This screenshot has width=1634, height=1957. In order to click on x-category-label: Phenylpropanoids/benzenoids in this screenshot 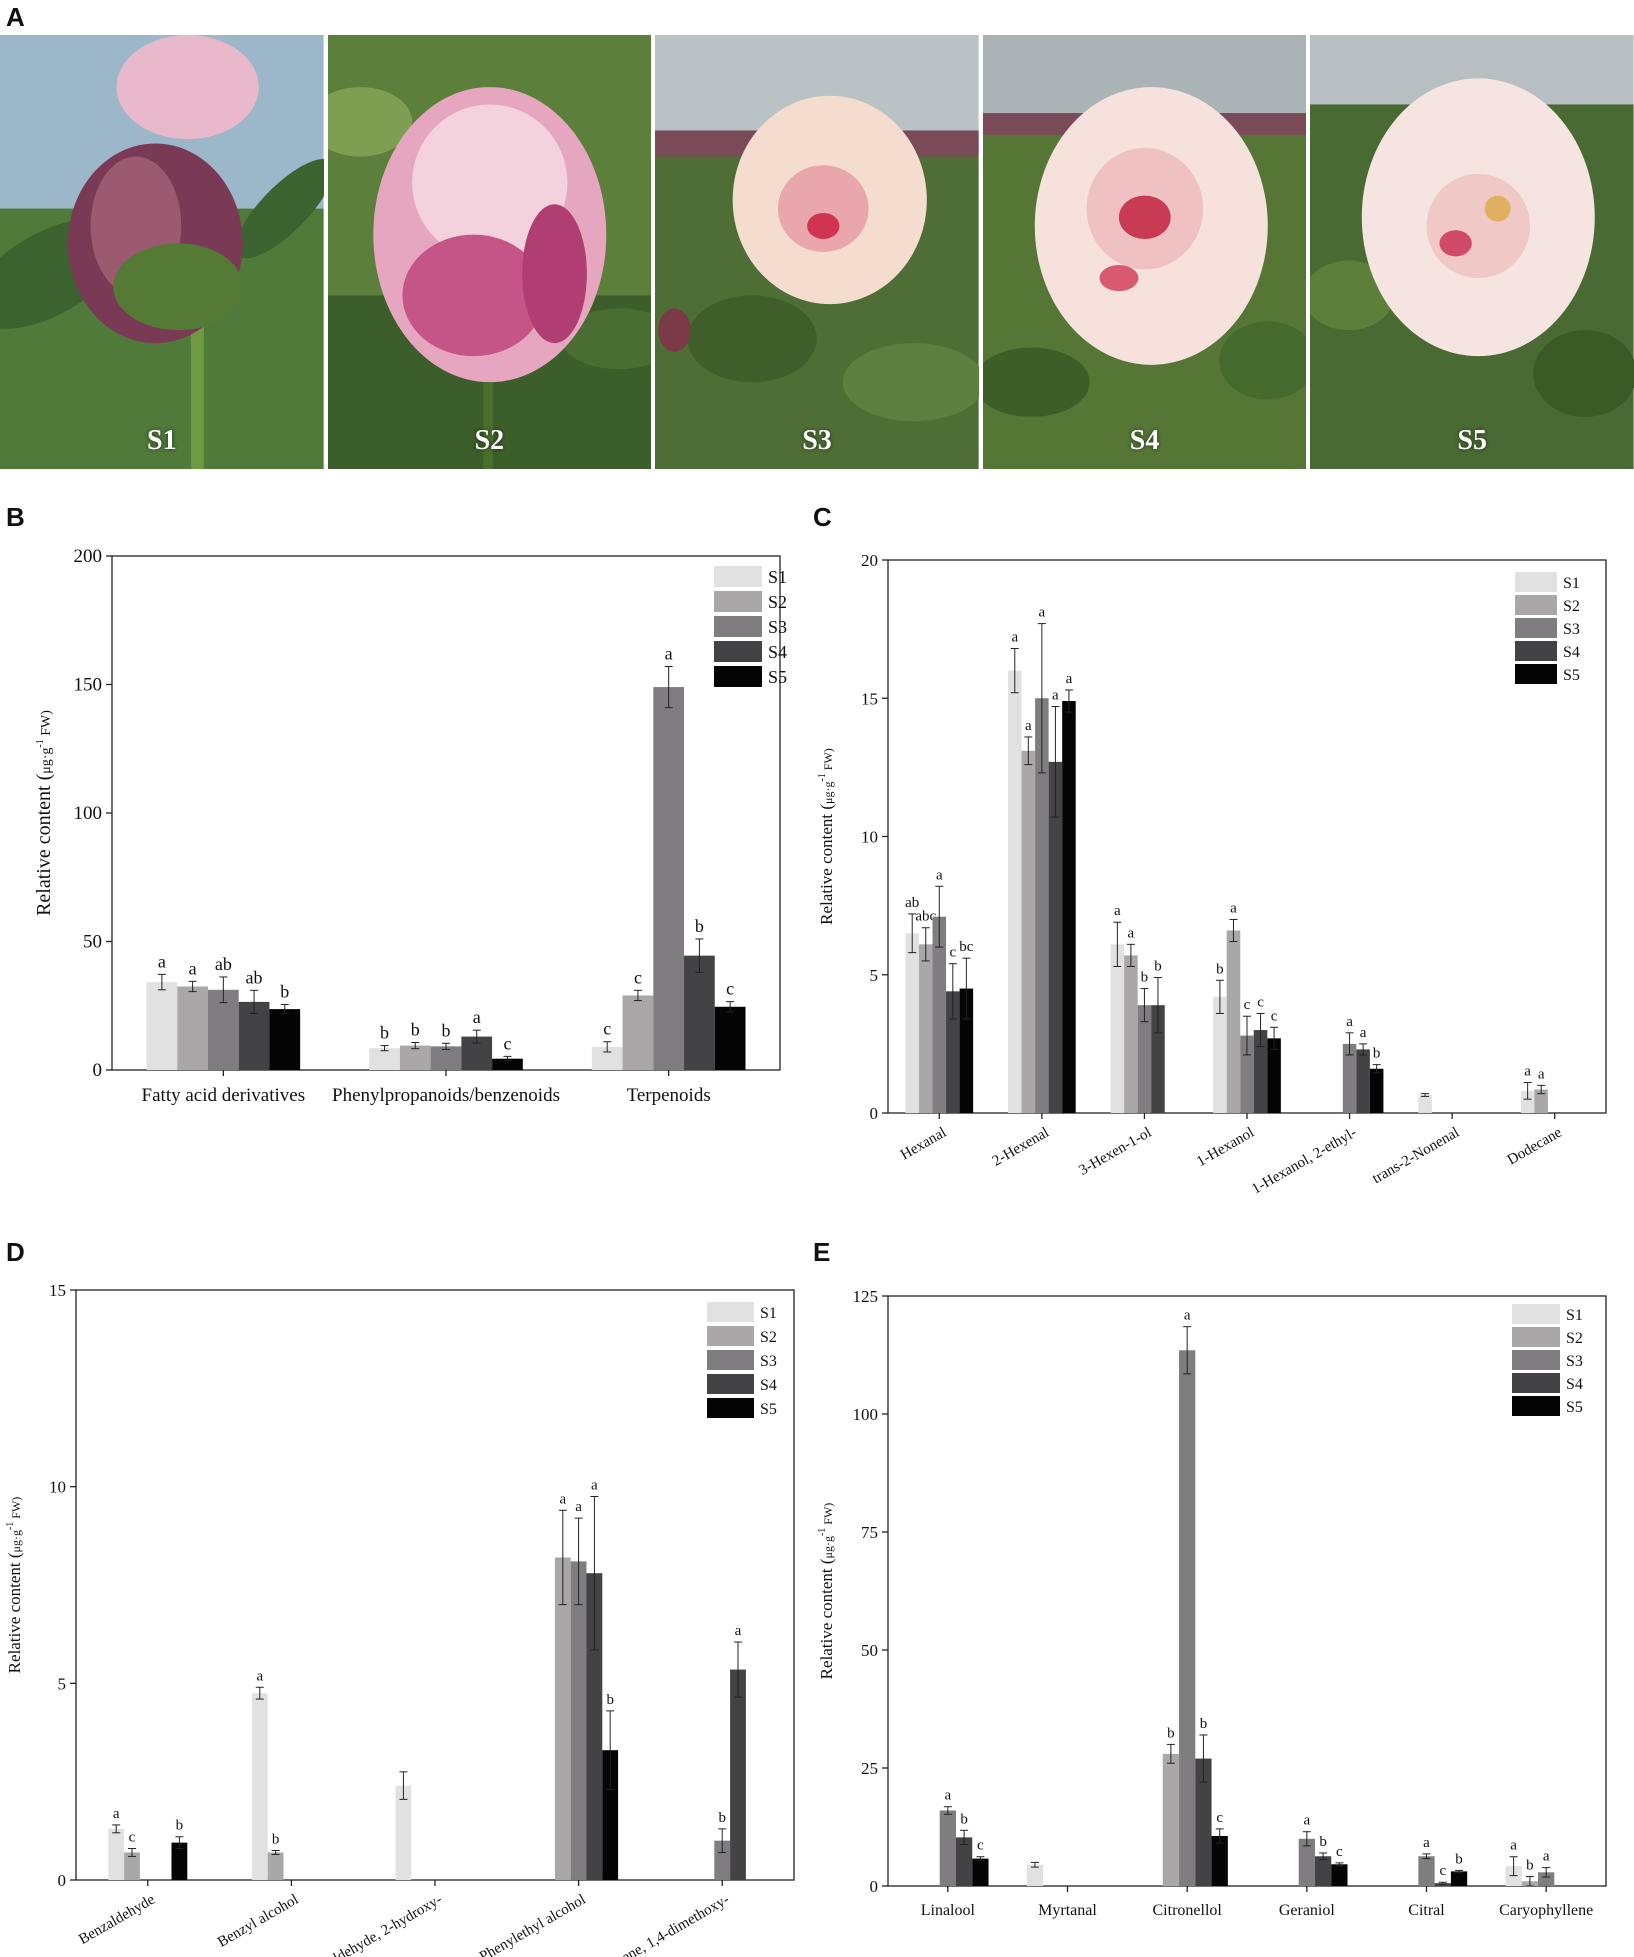, I will do `click(446, 1095)`.